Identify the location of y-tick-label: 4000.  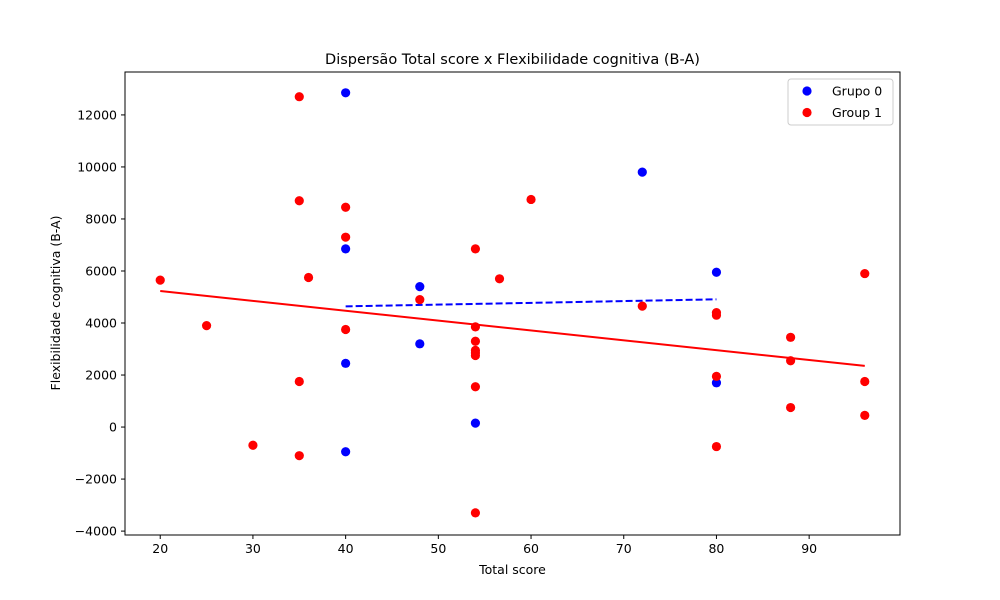
(101, 323).